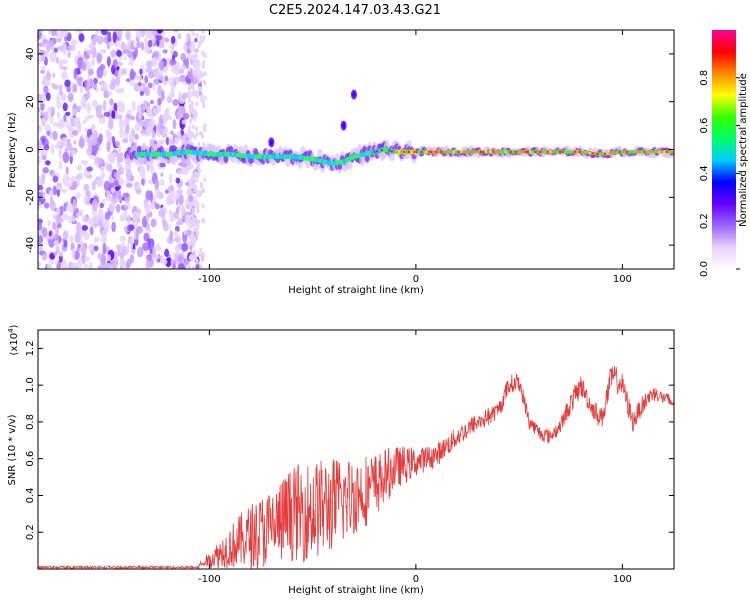 The image size is (750, 600). What do you see at coordinates (14, 326) in the screenshot?
I see `snr-multiplier-suffix: )` at bounding box center [14, 326].